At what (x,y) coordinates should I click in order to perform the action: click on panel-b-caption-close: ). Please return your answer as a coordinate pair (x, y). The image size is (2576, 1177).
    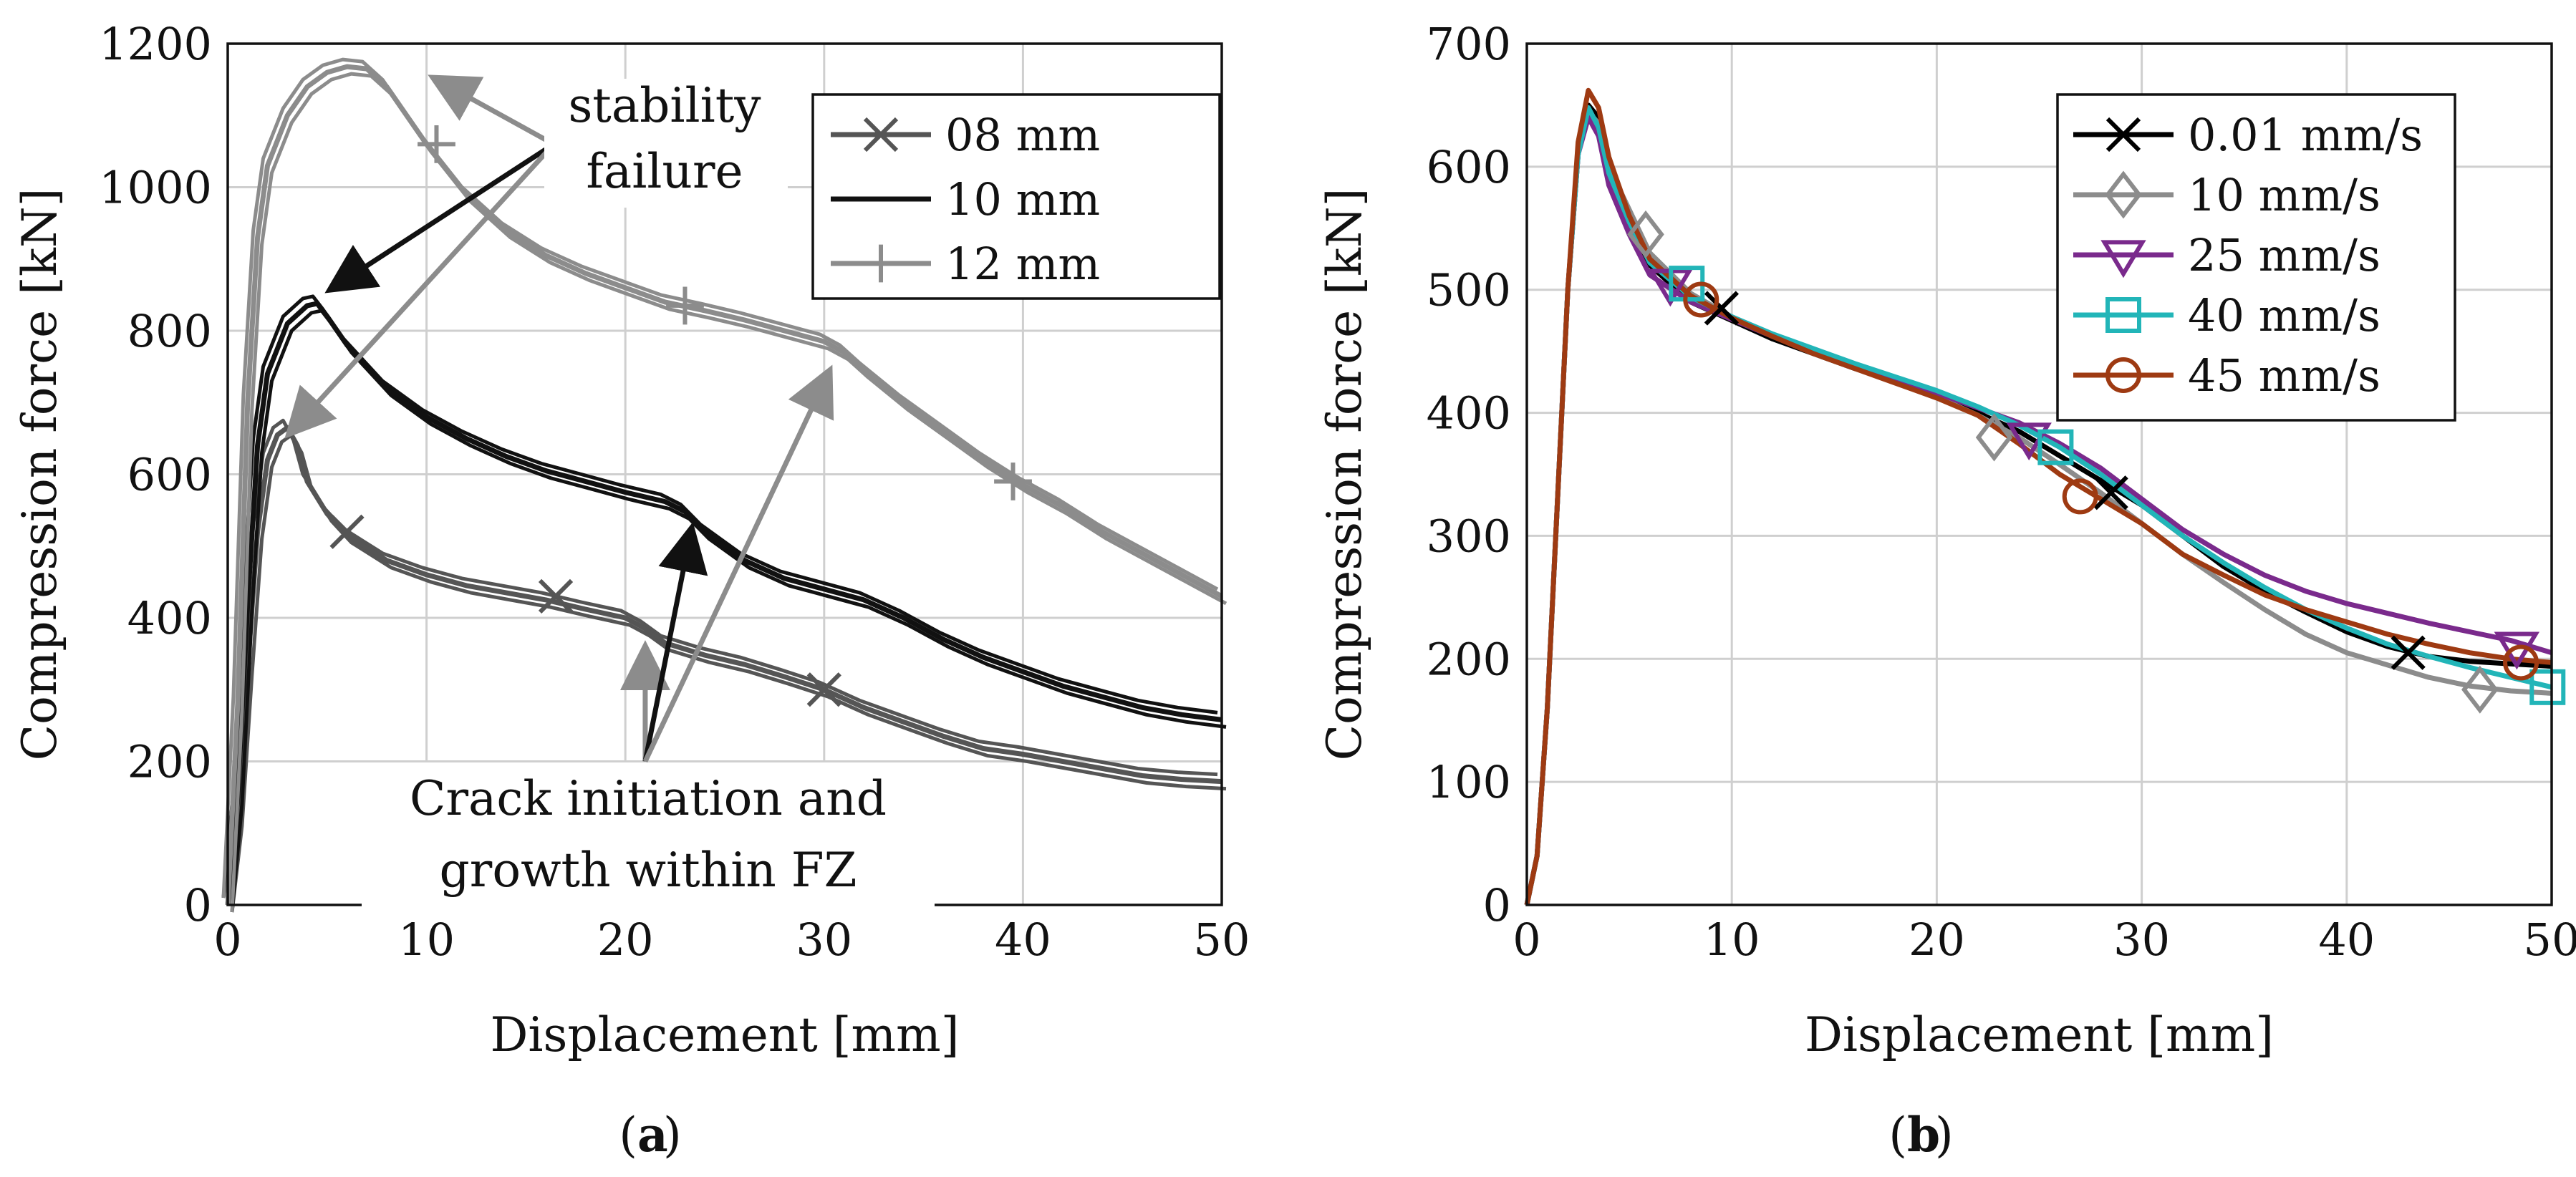
    Looking at the image, I should click on (1944, 1135).